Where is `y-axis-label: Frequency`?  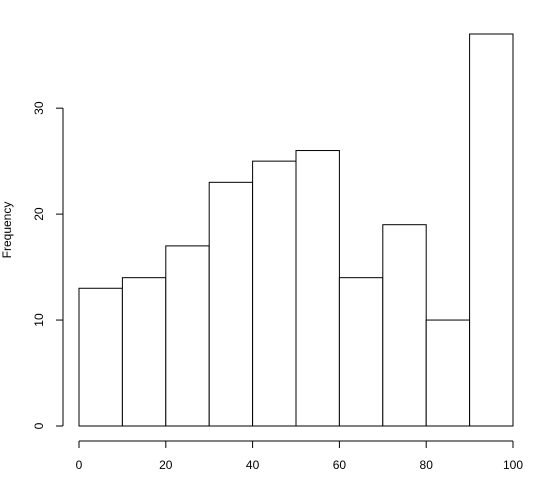
y-axis-label: Frequency is located at coordinates (7, 230).